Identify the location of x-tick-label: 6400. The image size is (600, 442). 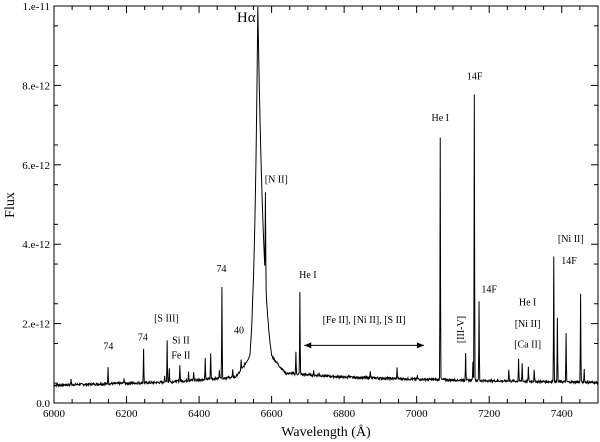
(199, 414).